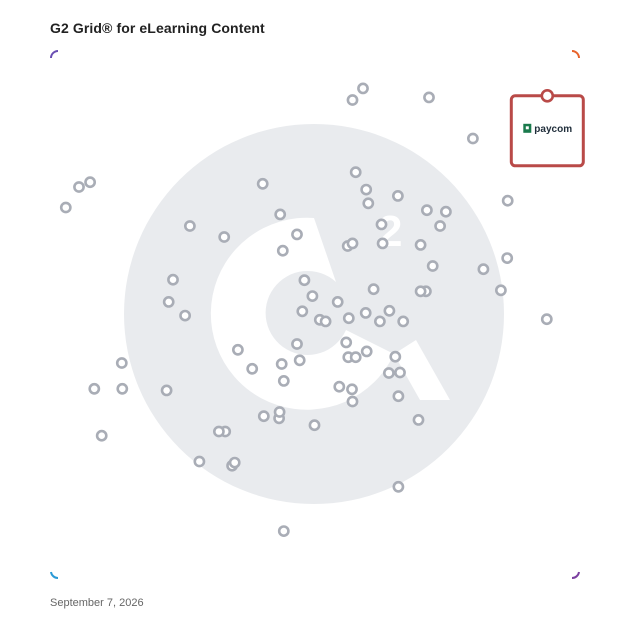  I want to click on grid-date: September 7, 2026, so click(97, 603).